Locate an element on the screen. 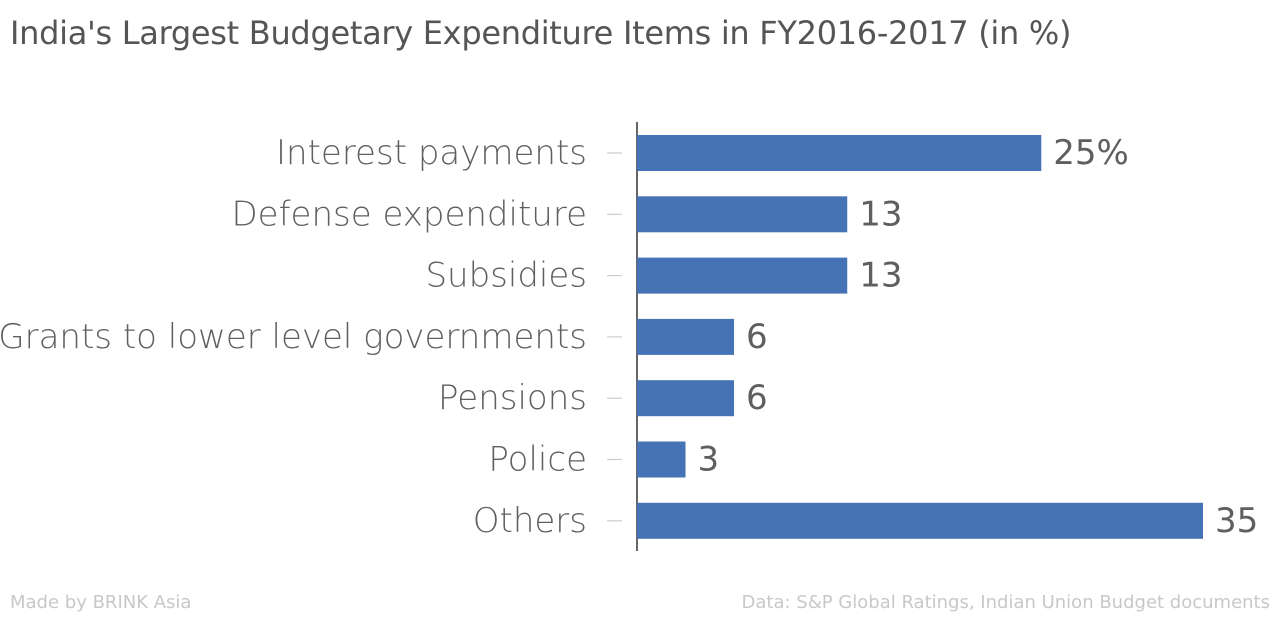 The image size is (1280, 618). category-label: Pensions is located at coordinates (512, 398).